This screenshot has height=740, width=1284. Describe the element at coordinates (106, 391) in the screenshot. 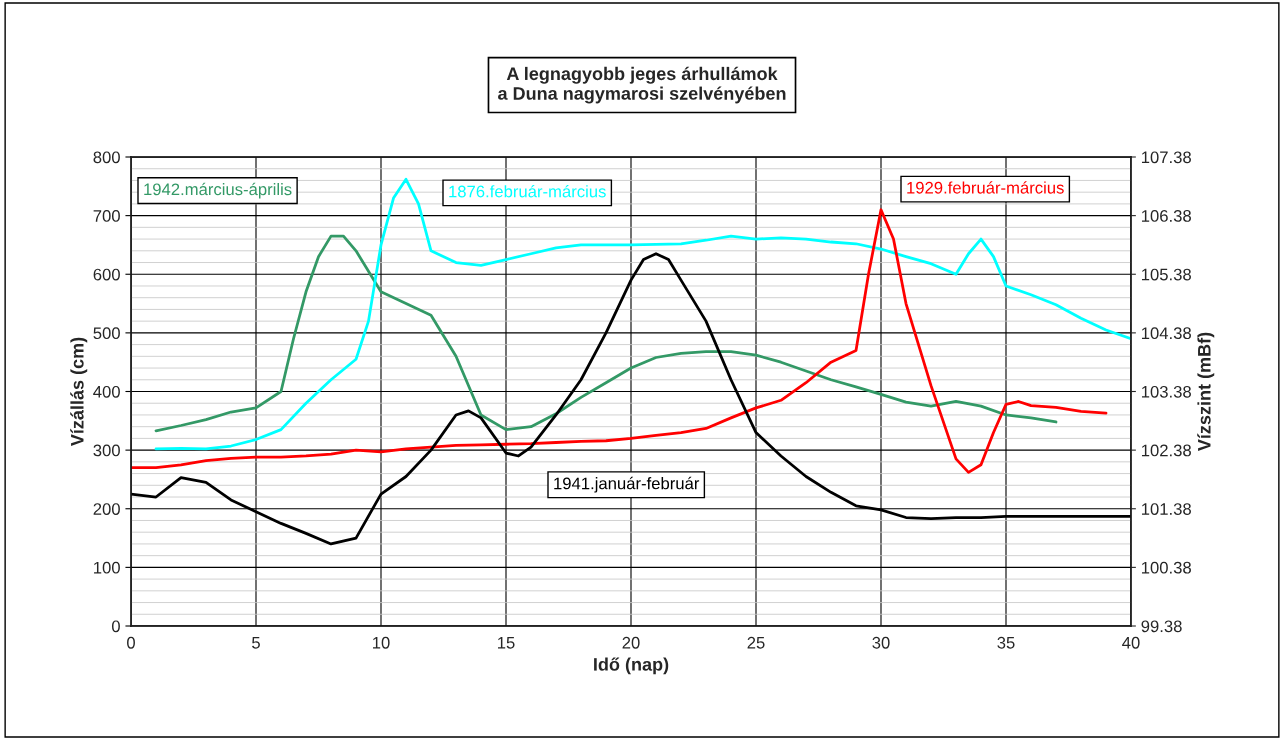

I see `y-tick-label: 400` at that location.